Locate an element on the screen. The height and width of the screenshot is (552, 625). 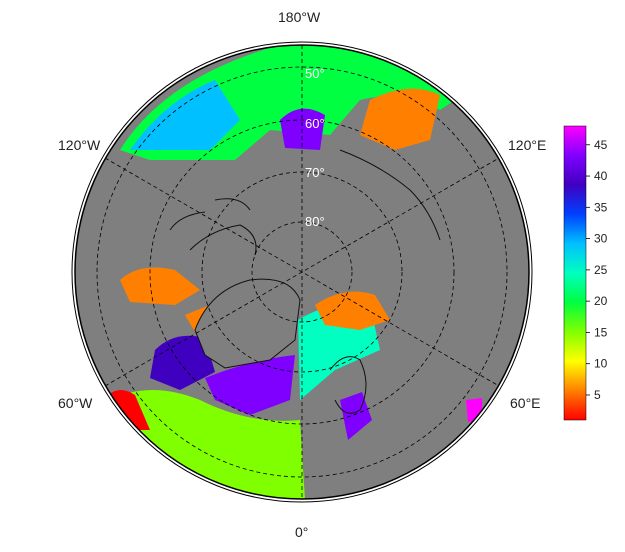
colorbar: 5 10 15 20 25 30 35 40 45 is located at coordinates (585, 273).